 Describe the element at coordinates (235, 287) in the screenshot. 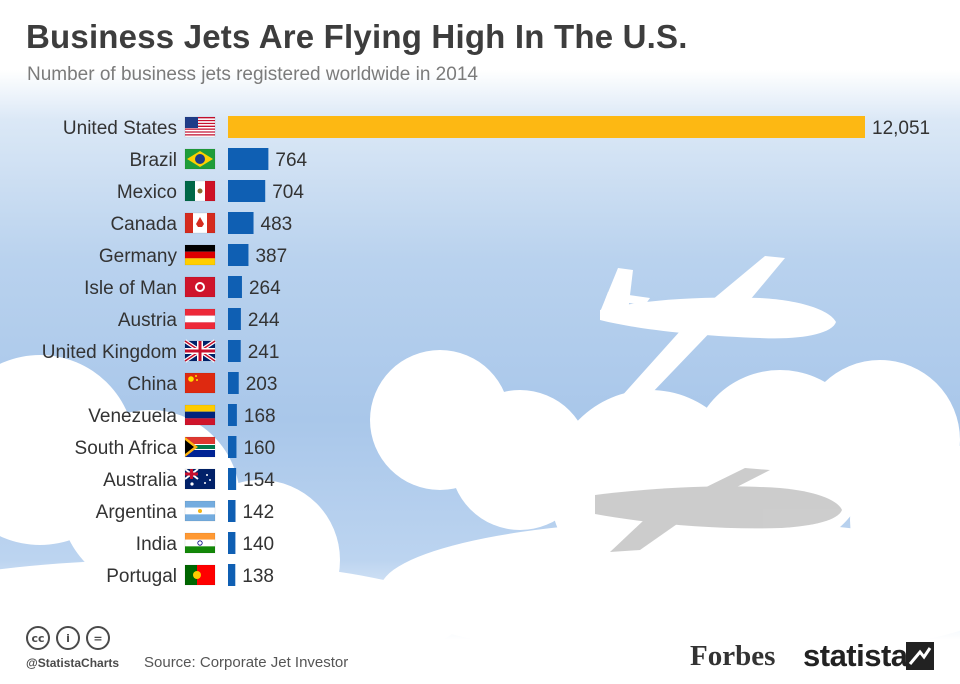

I see `bar-isle-of-man` at that location.